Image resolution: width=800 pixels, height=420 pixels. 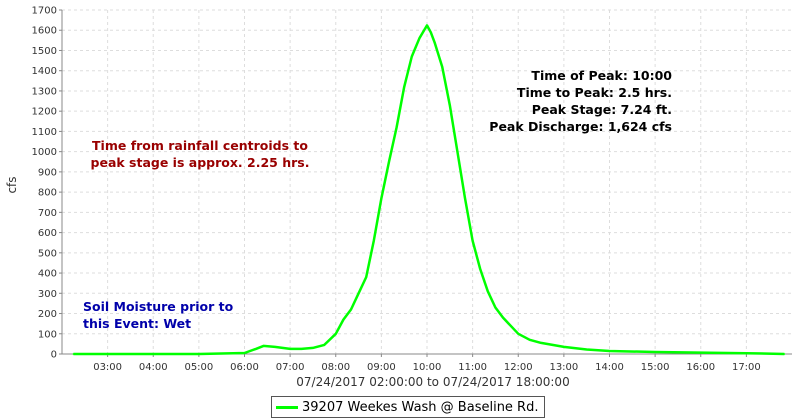 I want to click on x-tick-label: 13:00, so click(x=563, y=367).